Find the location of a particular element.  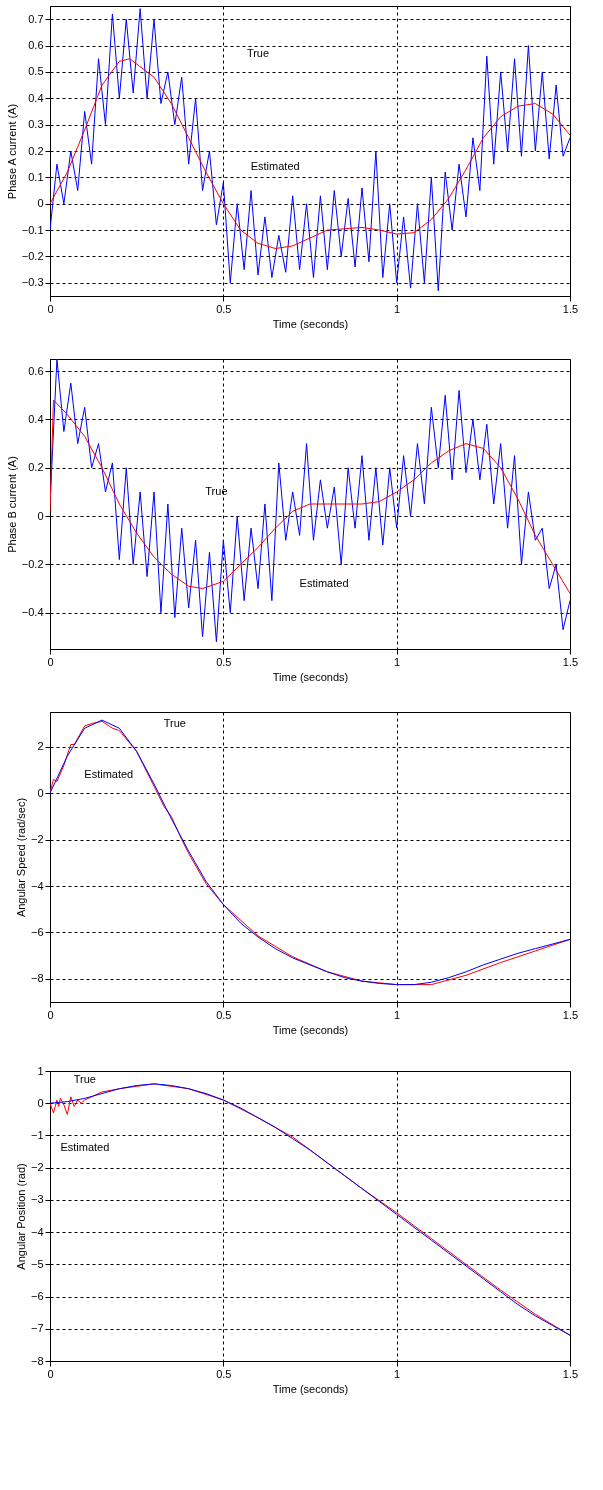

y-tick-label: −3 is located at coordinates (37, 1199).